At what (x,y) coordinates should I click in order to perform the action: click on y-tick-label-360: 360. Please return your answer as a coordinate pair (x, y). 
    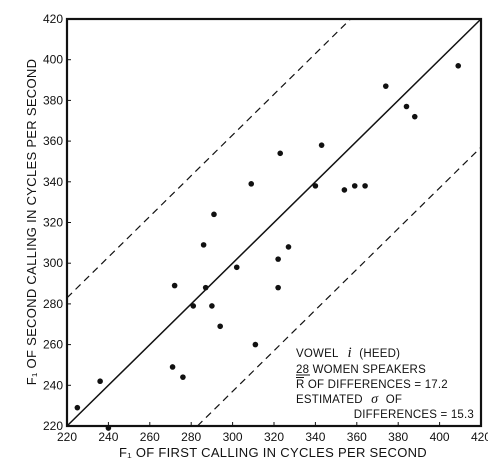
    Looking at the image, I should click on (53, 141).